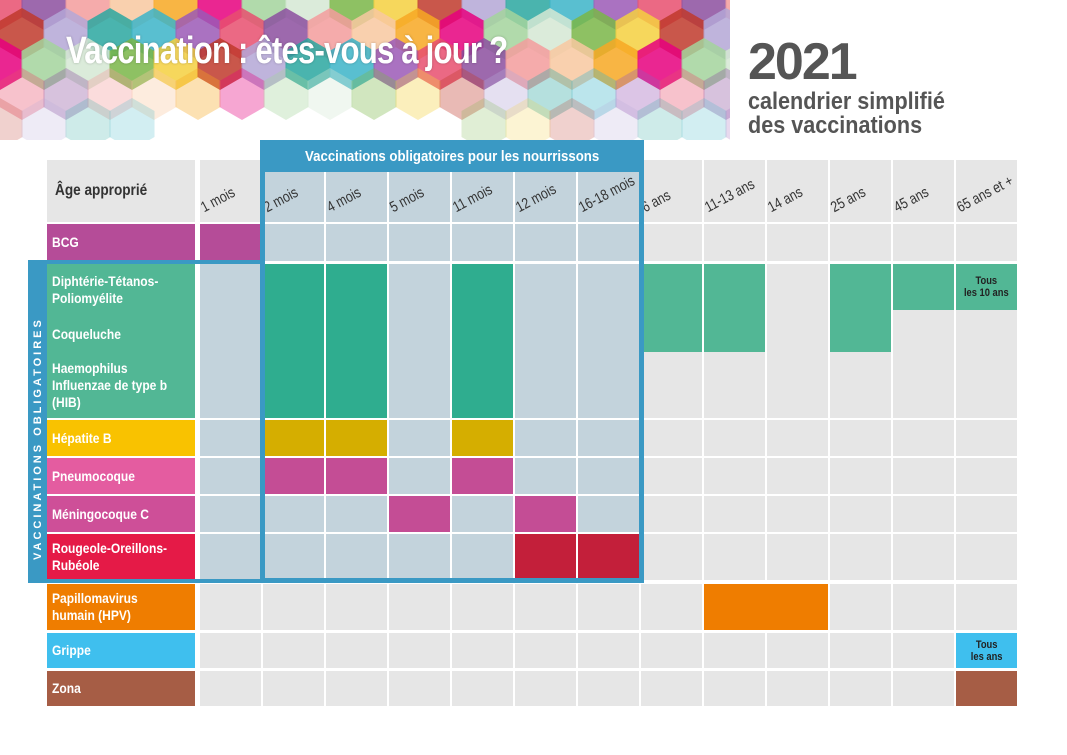  Describe the element at coordinates (95, 606) in the screenshot. I see `vaccine-name: Papillomavirus humain (HPV)` at that location.